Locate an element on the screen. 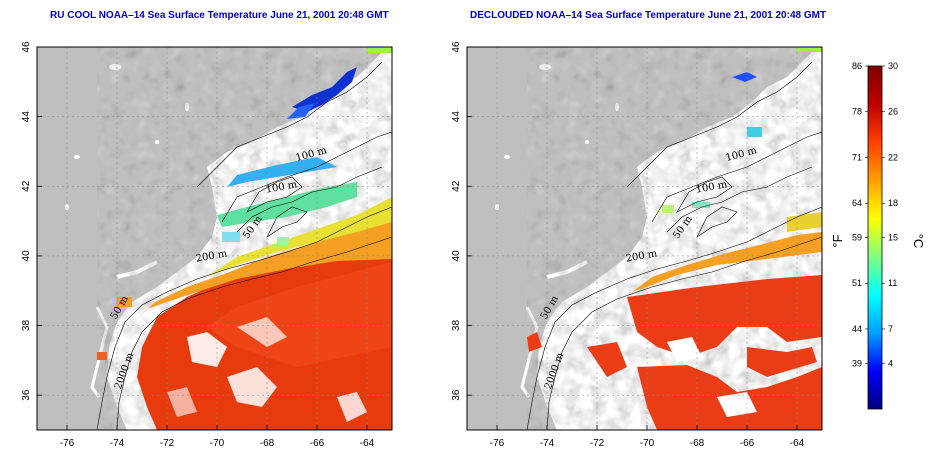 The image size is (950, 475). fahrenheit-tick-label: 64 is located at coordinates (857, 203).